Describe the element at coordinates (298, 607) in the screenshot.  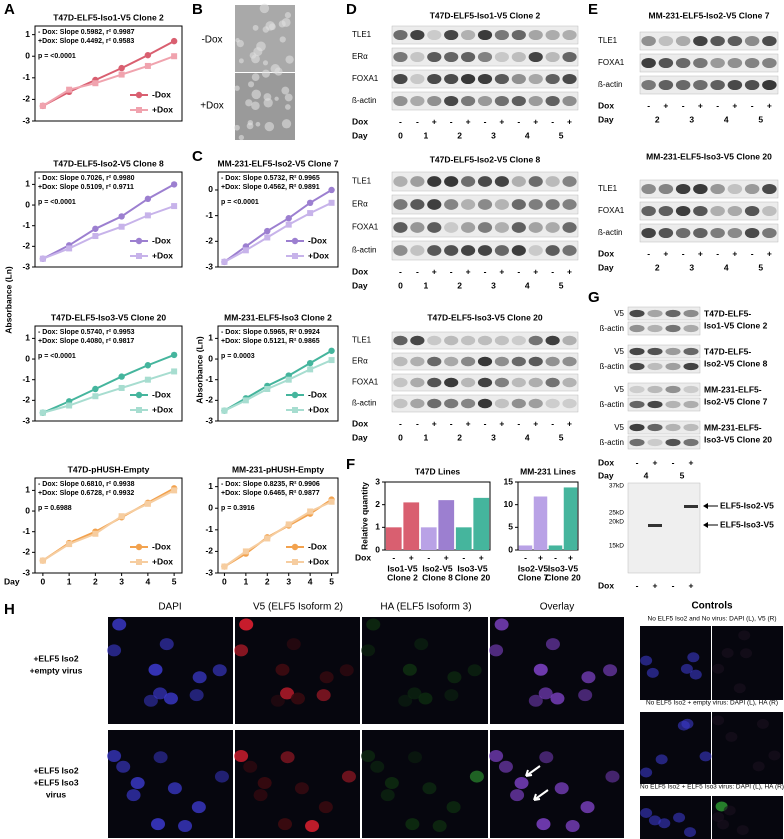
I see `column-header: V5 (ELF5 Isoform 2)` at that location.